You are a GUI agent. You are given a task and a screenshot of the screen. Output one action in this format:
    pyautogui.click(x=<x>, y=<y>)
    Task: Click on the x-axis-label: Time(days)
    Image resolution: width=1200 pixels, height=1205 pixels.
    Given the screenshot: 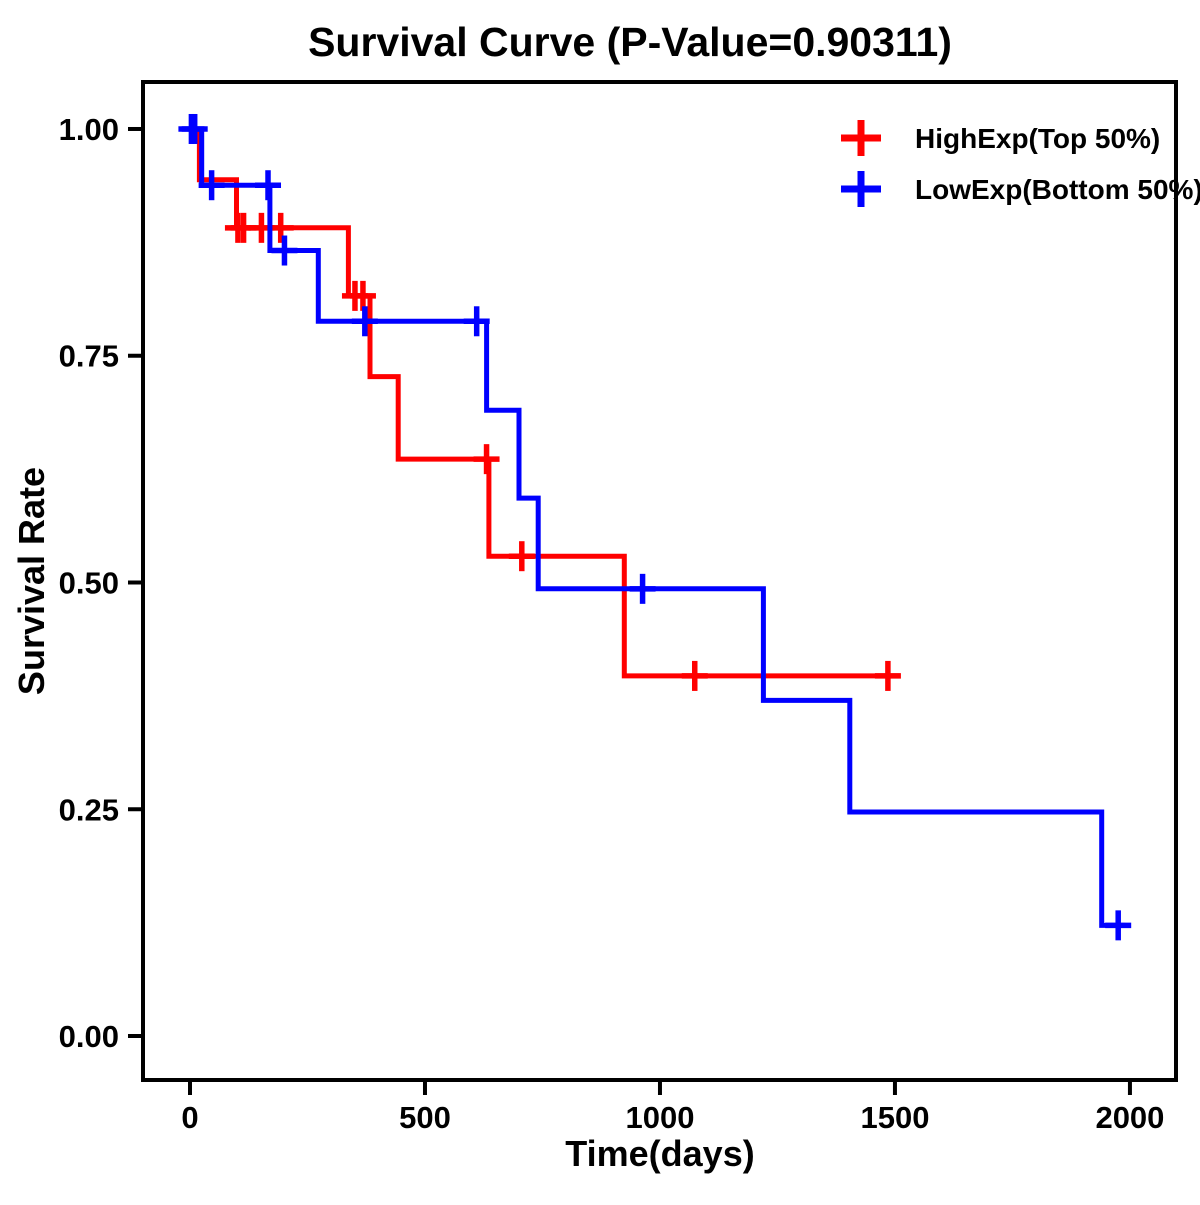 What is the action you would take?
    pyautogui.click(x=659, y=1153)
    